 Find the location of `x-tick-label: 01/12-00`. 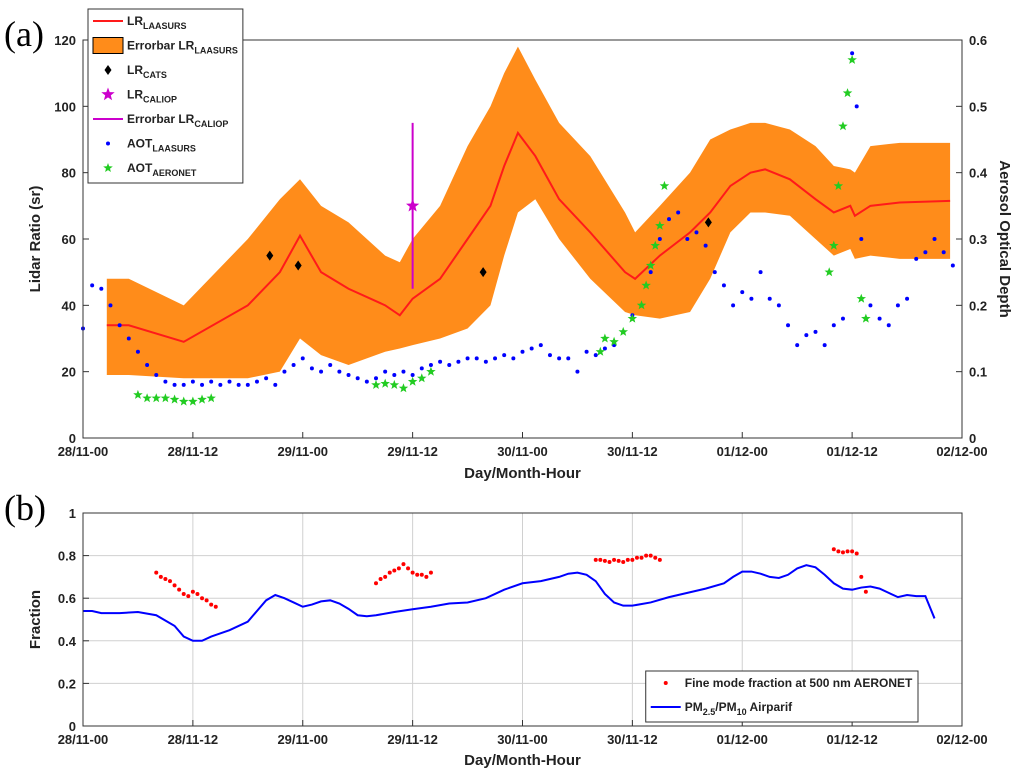

x-tick-label: 01/12-00 is located at coordinates (742, 451).